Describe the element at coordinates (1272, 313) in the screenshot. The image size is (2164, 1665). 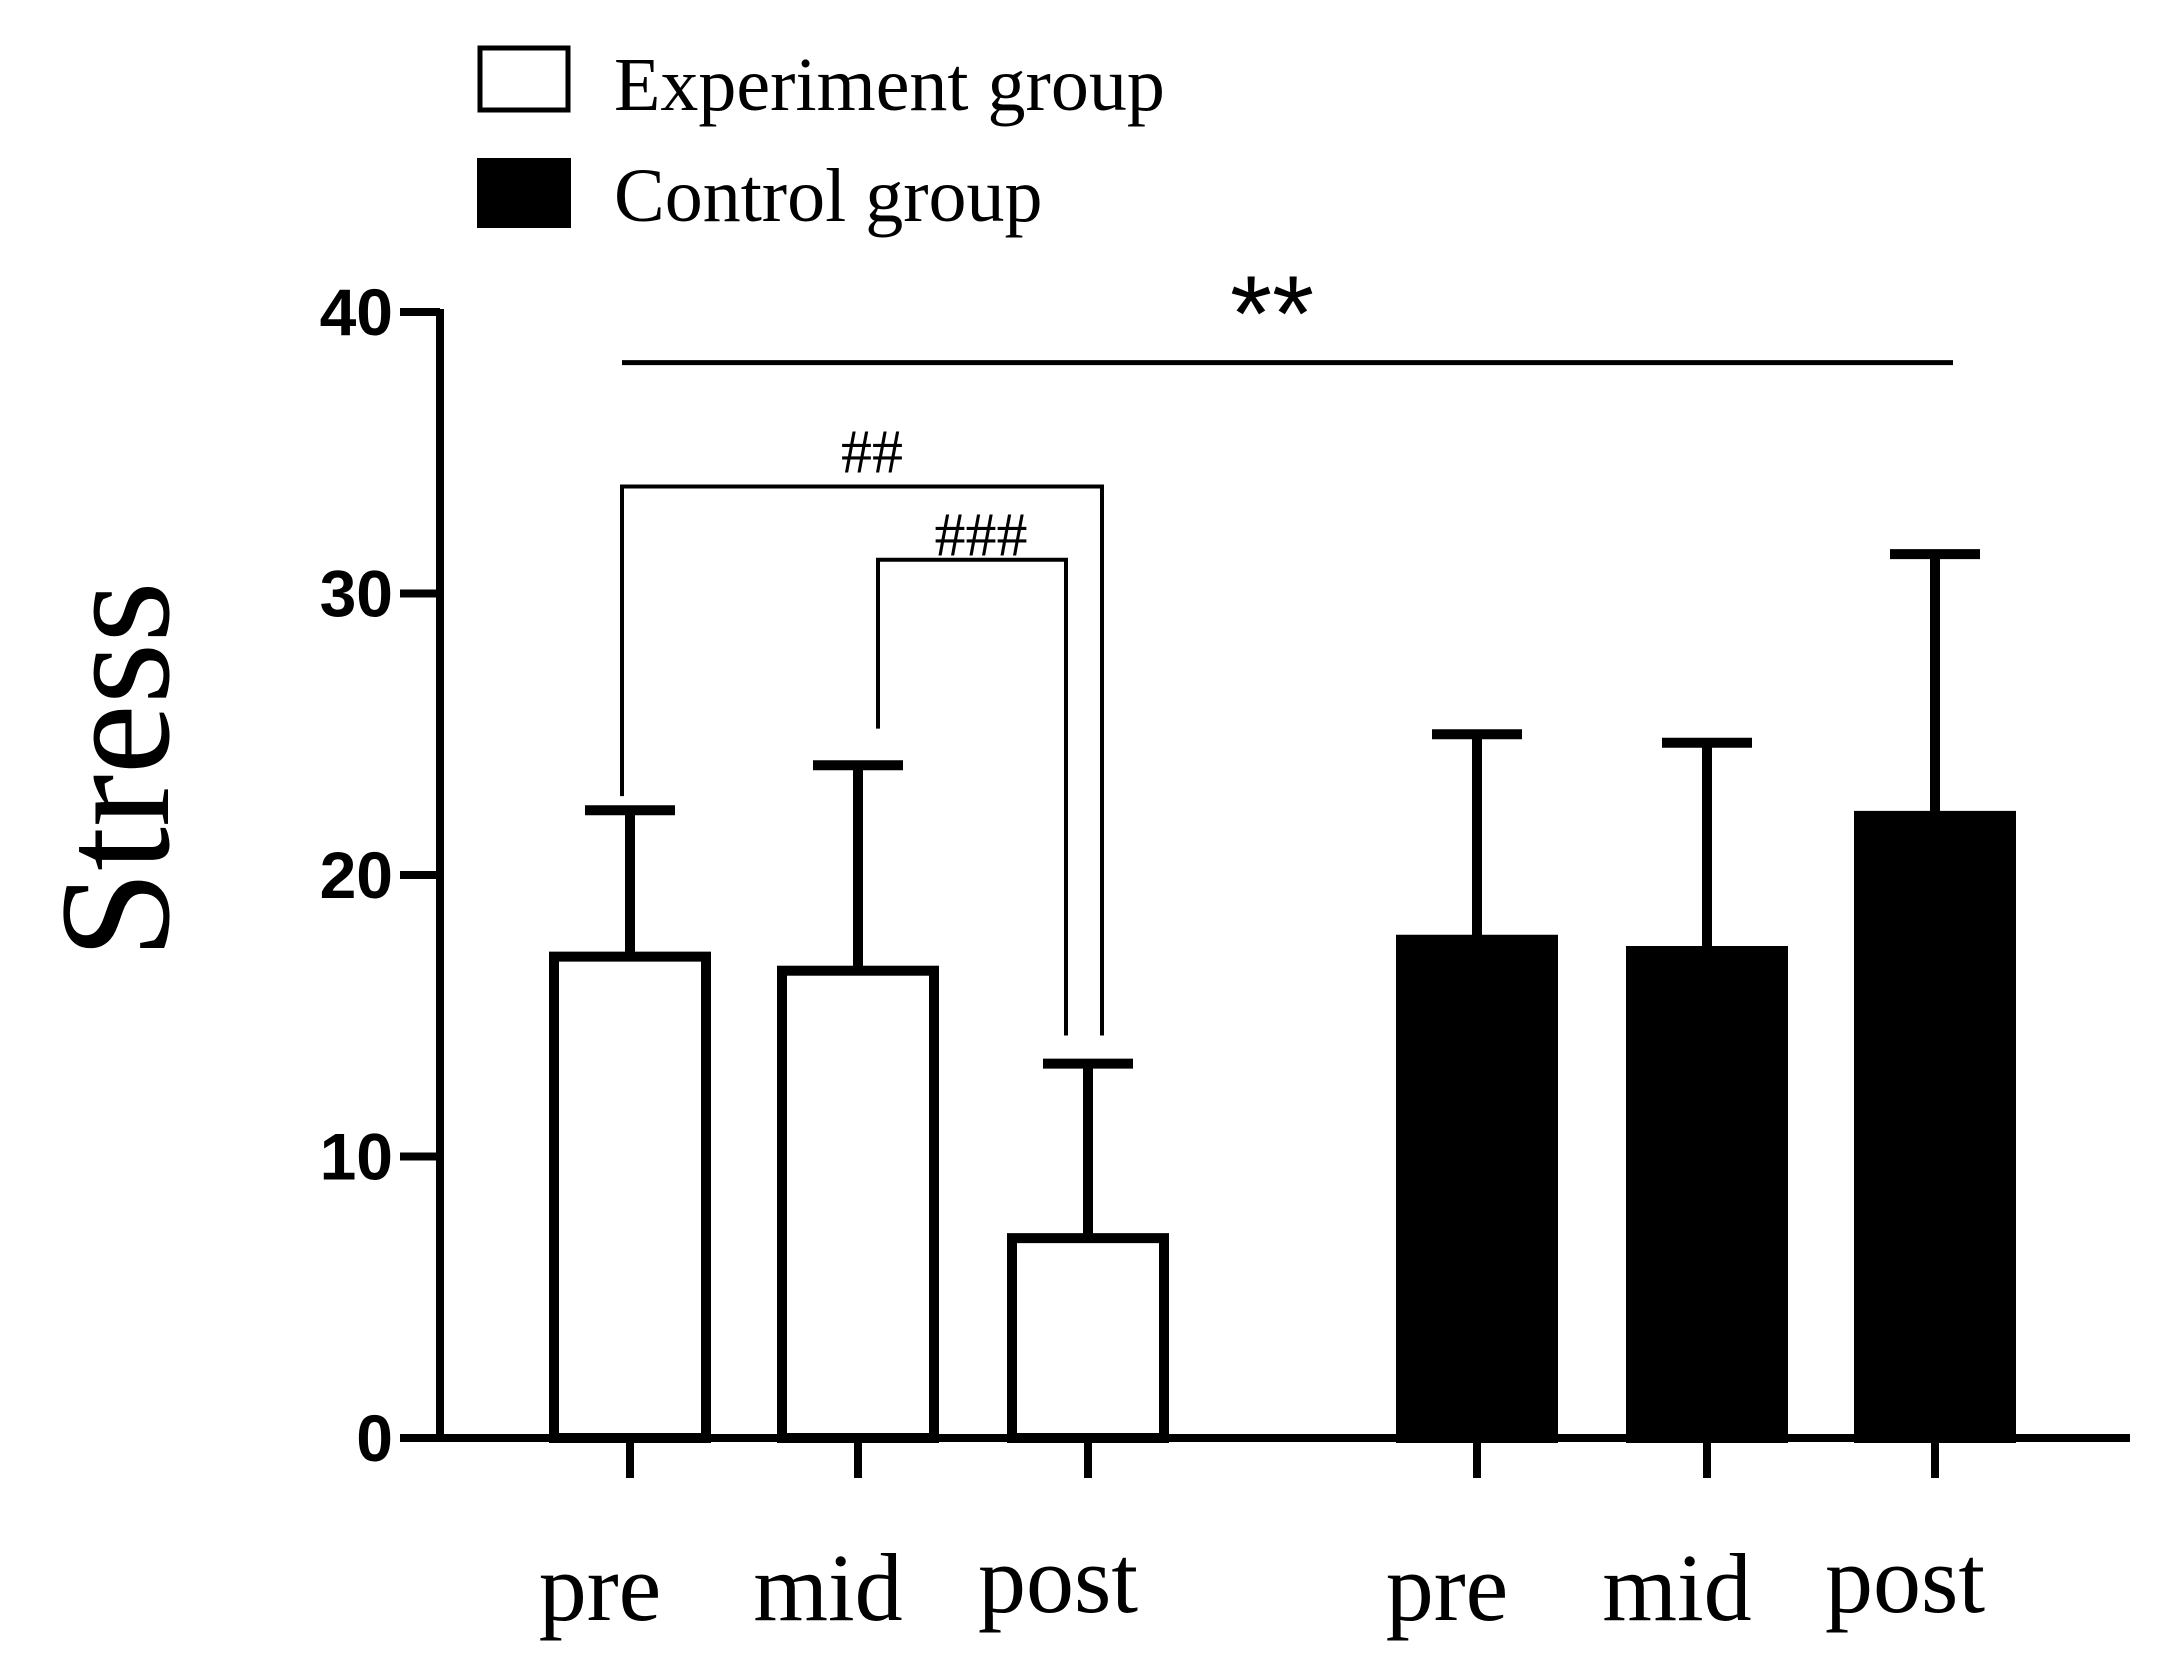
I see `significance-marker: **` at that location.